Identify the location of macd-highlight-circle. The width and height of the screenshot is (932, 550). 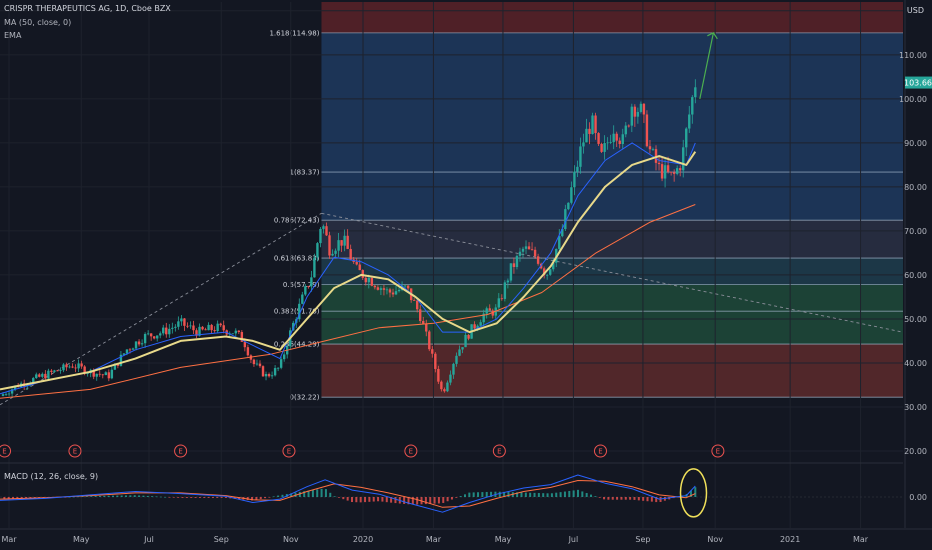
(693, 493).